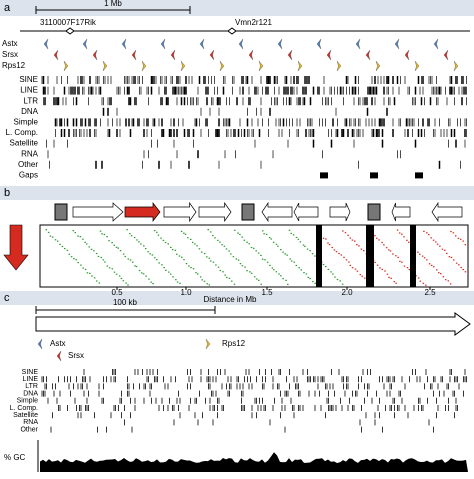 The width and height of the screenshot is (474, 479). I want to click on gap-bar, so click(319, 256).